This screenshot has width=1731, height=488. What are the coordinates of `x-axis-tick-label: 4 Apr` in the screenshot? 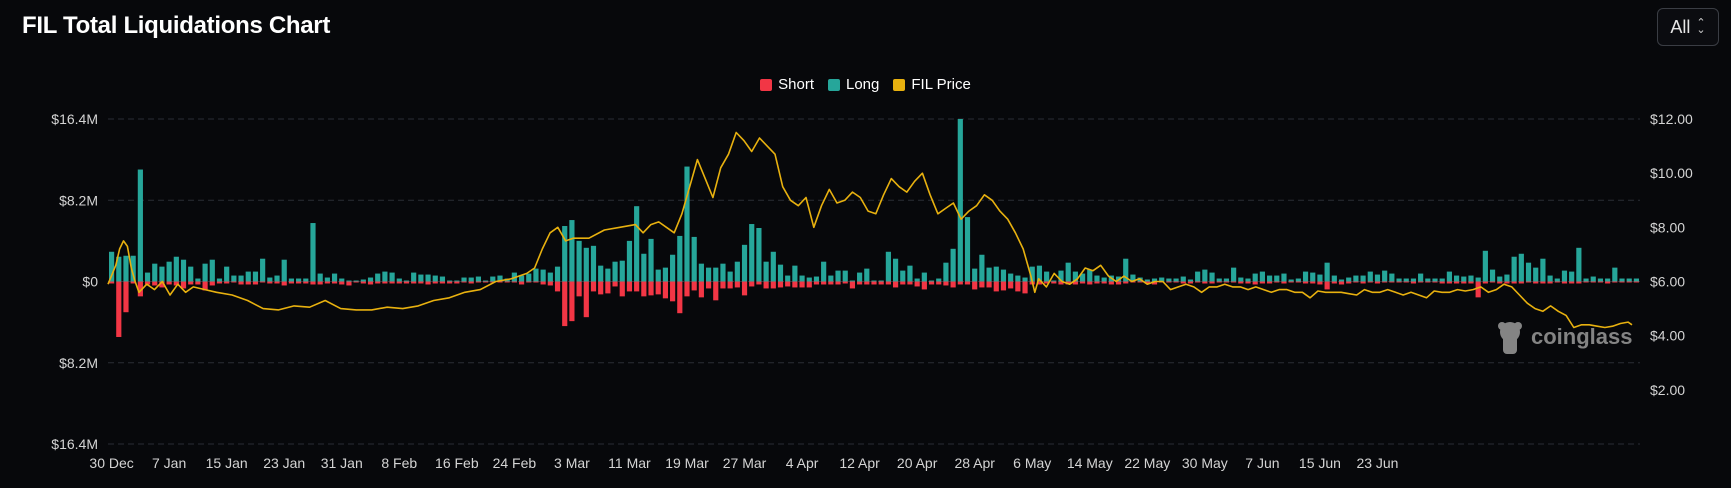 It's located at (802, 463).